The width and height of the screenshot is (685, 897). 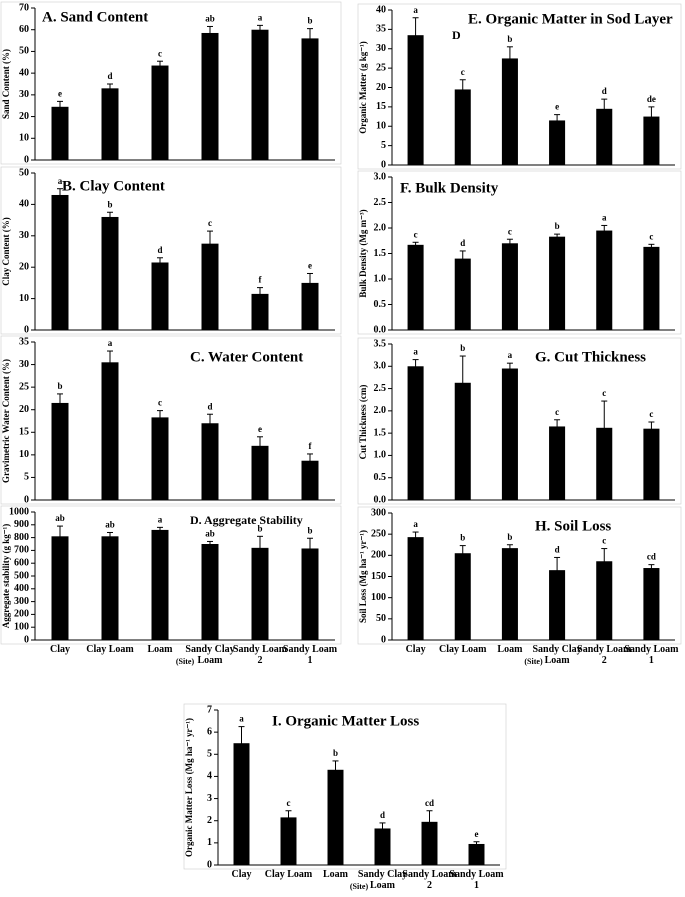 What do you see at coordinates (110, 525) in the screenshot?
I see `significance-letter: ab` at bounding box center [110, 525].